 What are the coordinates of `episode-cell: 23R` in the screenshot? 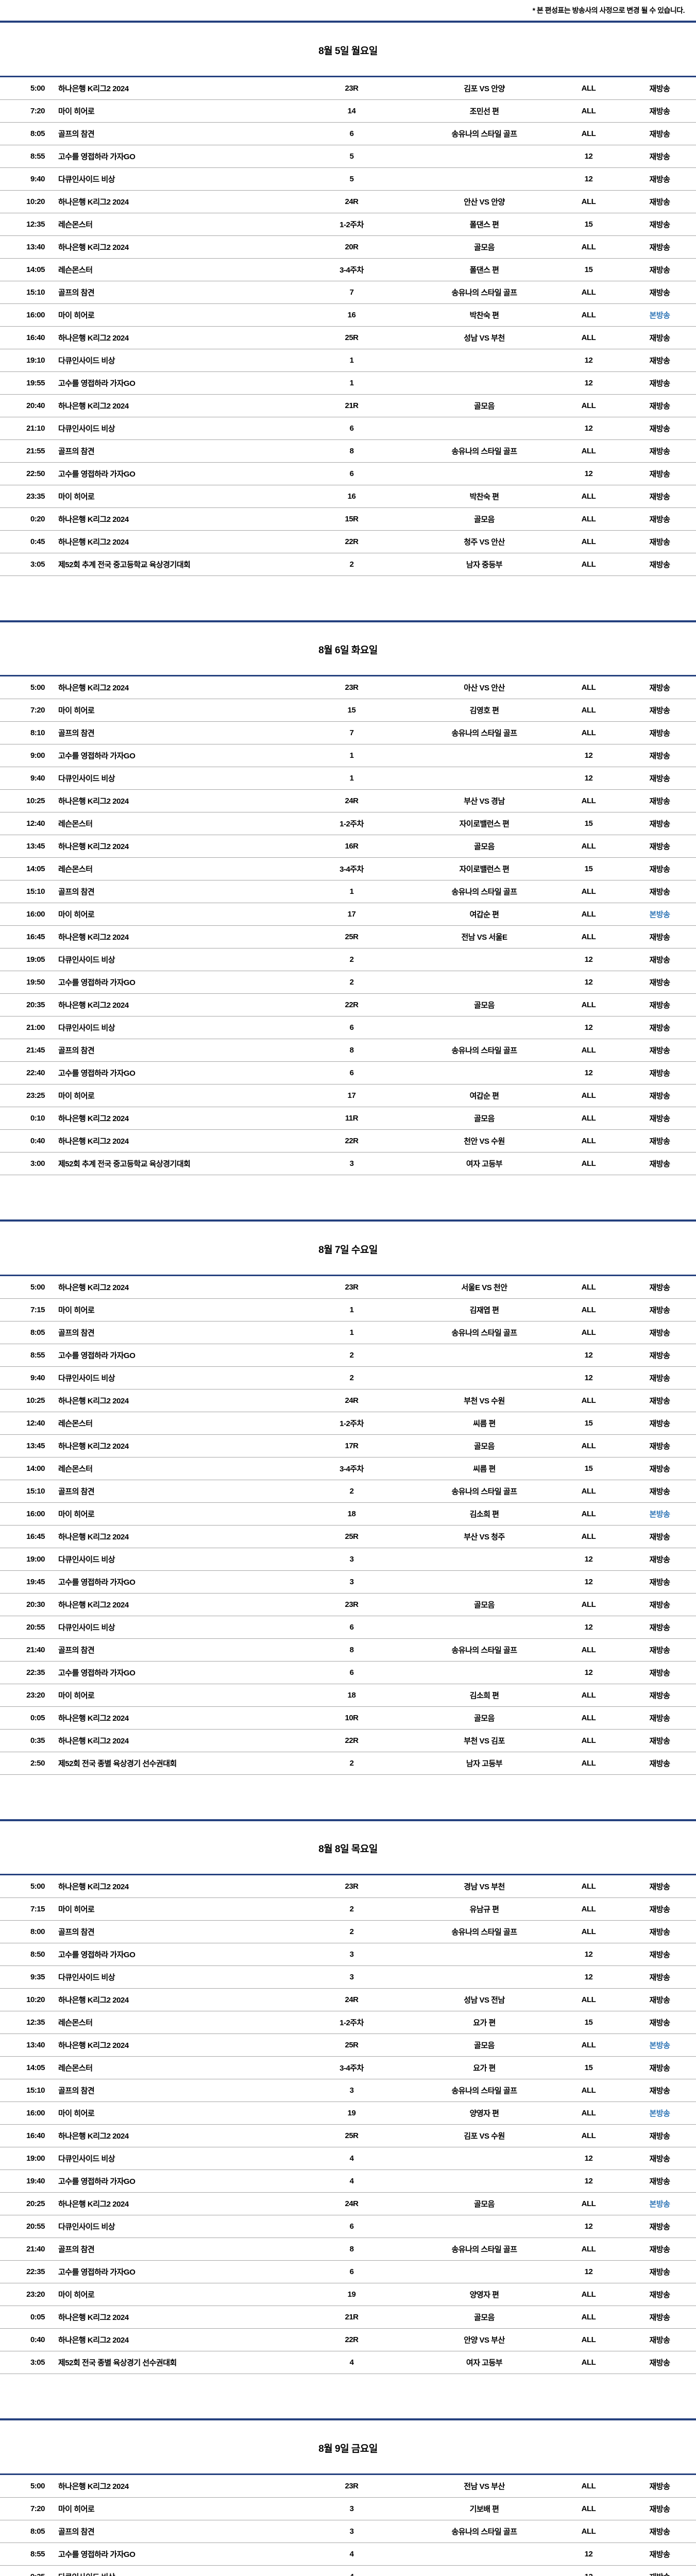 It's located at (352, 687).